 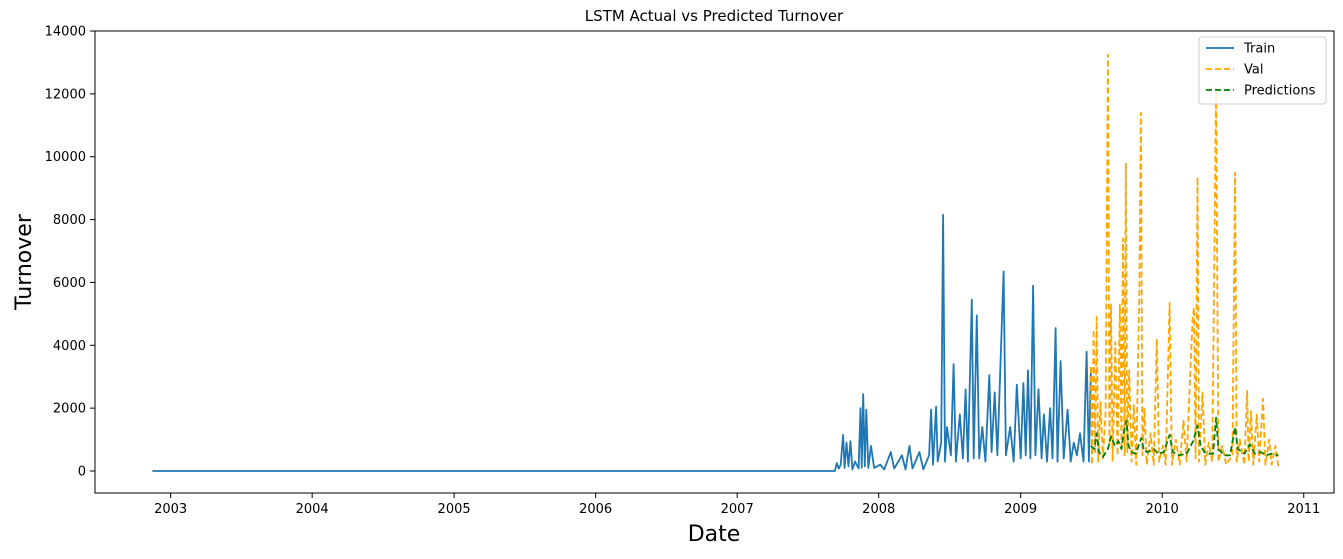 I want to click on legend-label: Val, so click(x=1253, y=70).